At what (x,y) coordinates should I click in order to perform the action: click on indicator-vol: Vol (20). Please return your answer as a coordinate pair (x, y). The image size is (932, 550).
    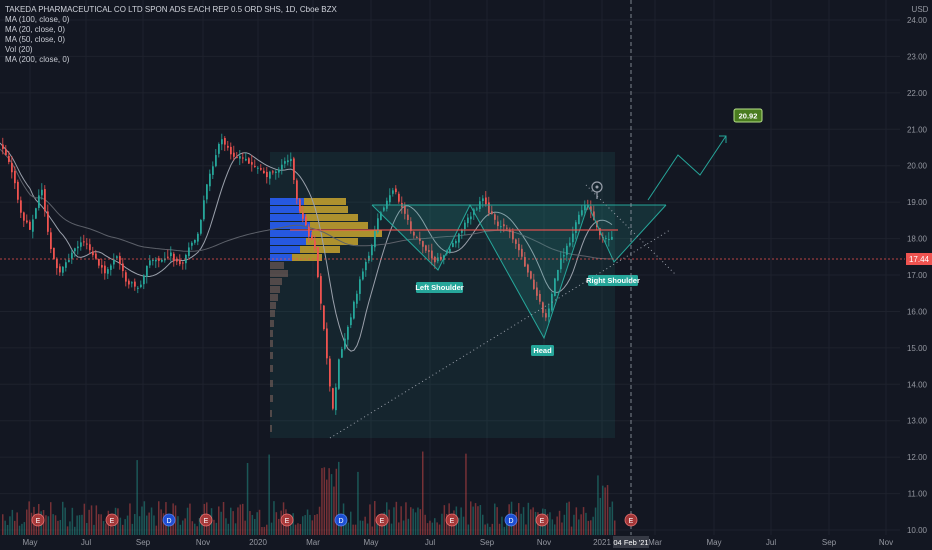
    Looking at the image, I should click on (19, 49).